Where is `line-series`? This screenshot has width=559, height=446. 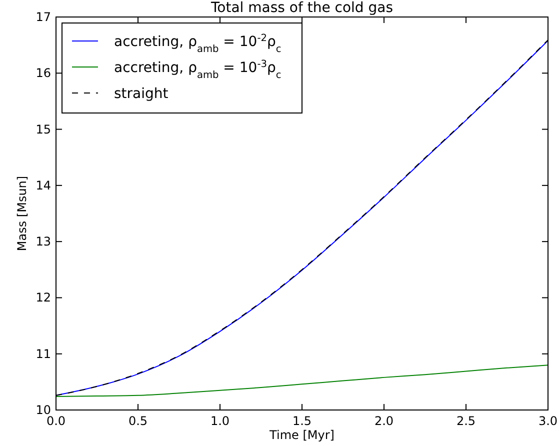
line-series is located at coordinates (302, 381).